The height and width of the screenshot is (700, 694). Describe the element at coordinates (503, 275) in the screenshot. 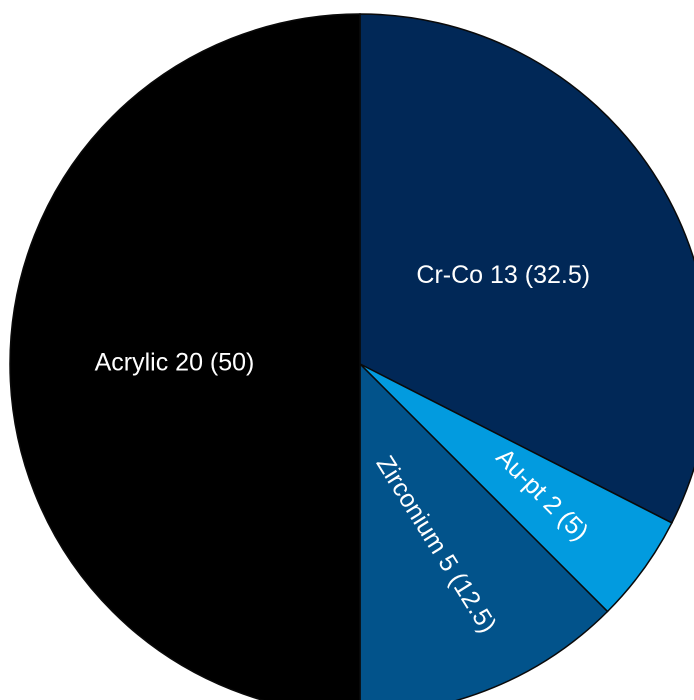

I see `pie-label-cr-co: Cr-Co 13 (32.5)` at that location.